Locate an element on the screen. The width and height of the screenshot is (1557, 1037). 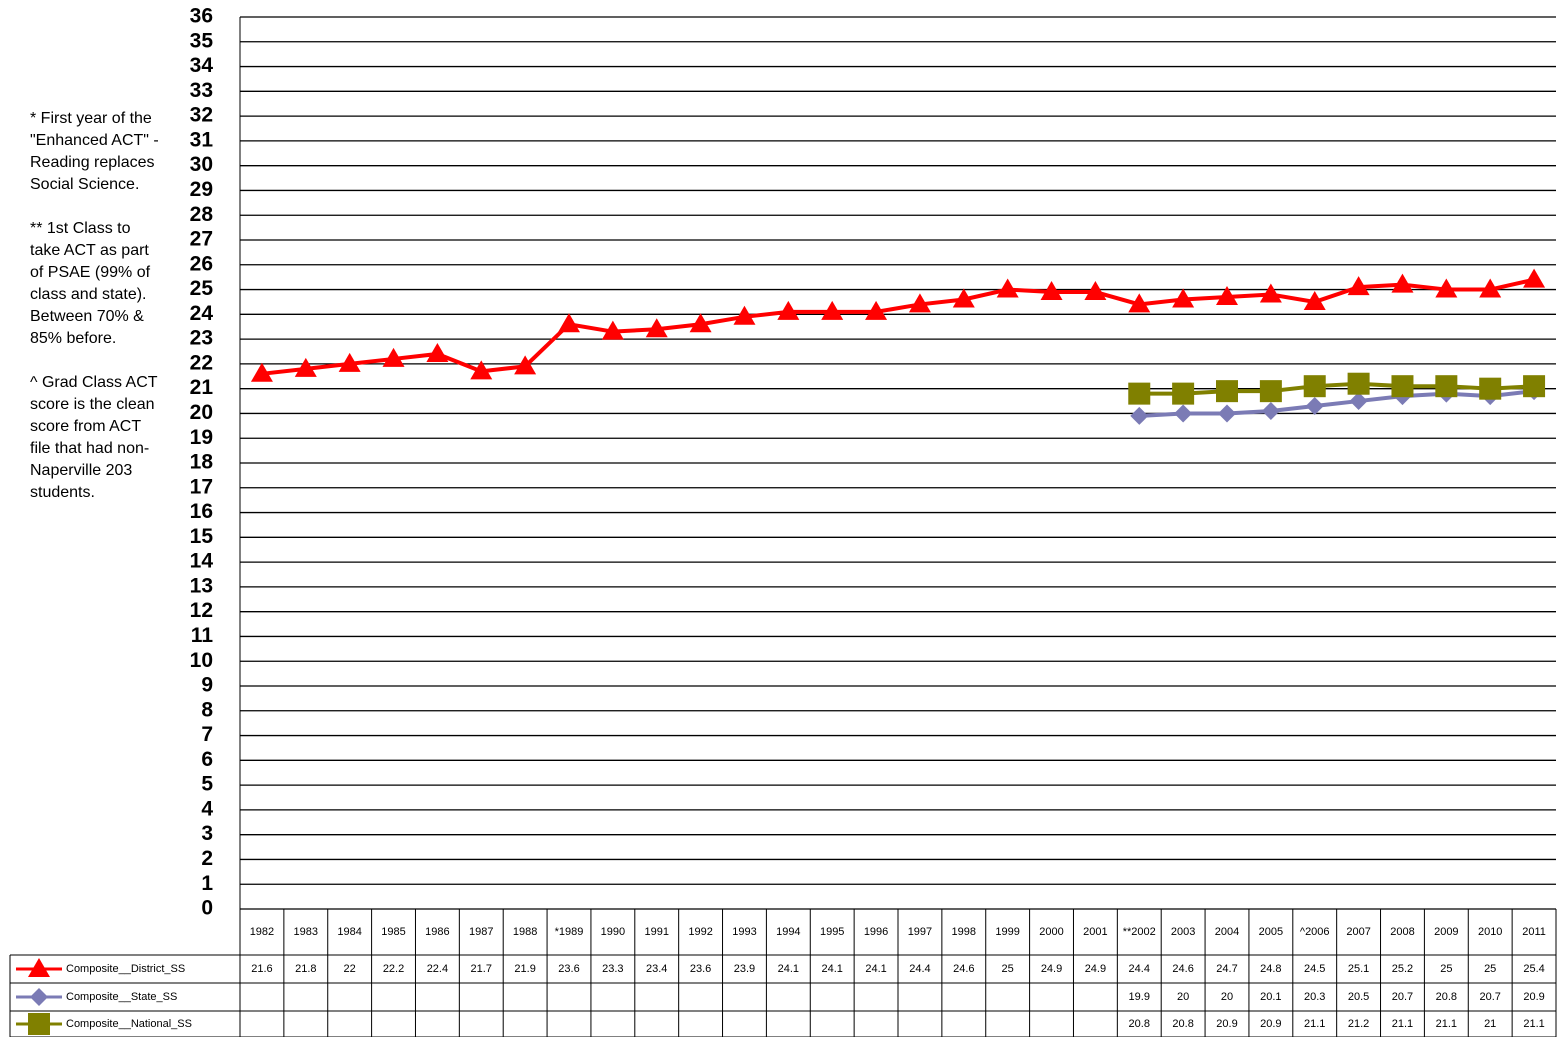
y-tick-label: 31 is located at coordinates (202, 139).